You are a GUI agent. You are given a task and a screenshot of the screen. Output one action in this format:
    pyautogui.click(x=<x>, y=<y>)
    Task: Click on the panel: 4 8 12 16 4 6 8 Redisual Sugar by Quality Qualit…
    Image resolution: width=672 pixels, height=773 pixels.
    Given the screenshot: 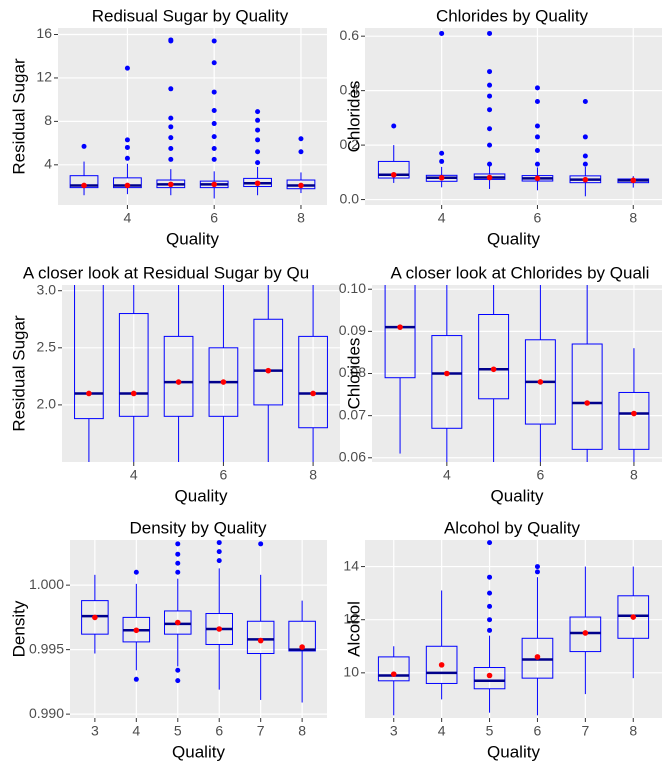 What is the action you would take?
    pyautogui.click(x=168, y=127)
    